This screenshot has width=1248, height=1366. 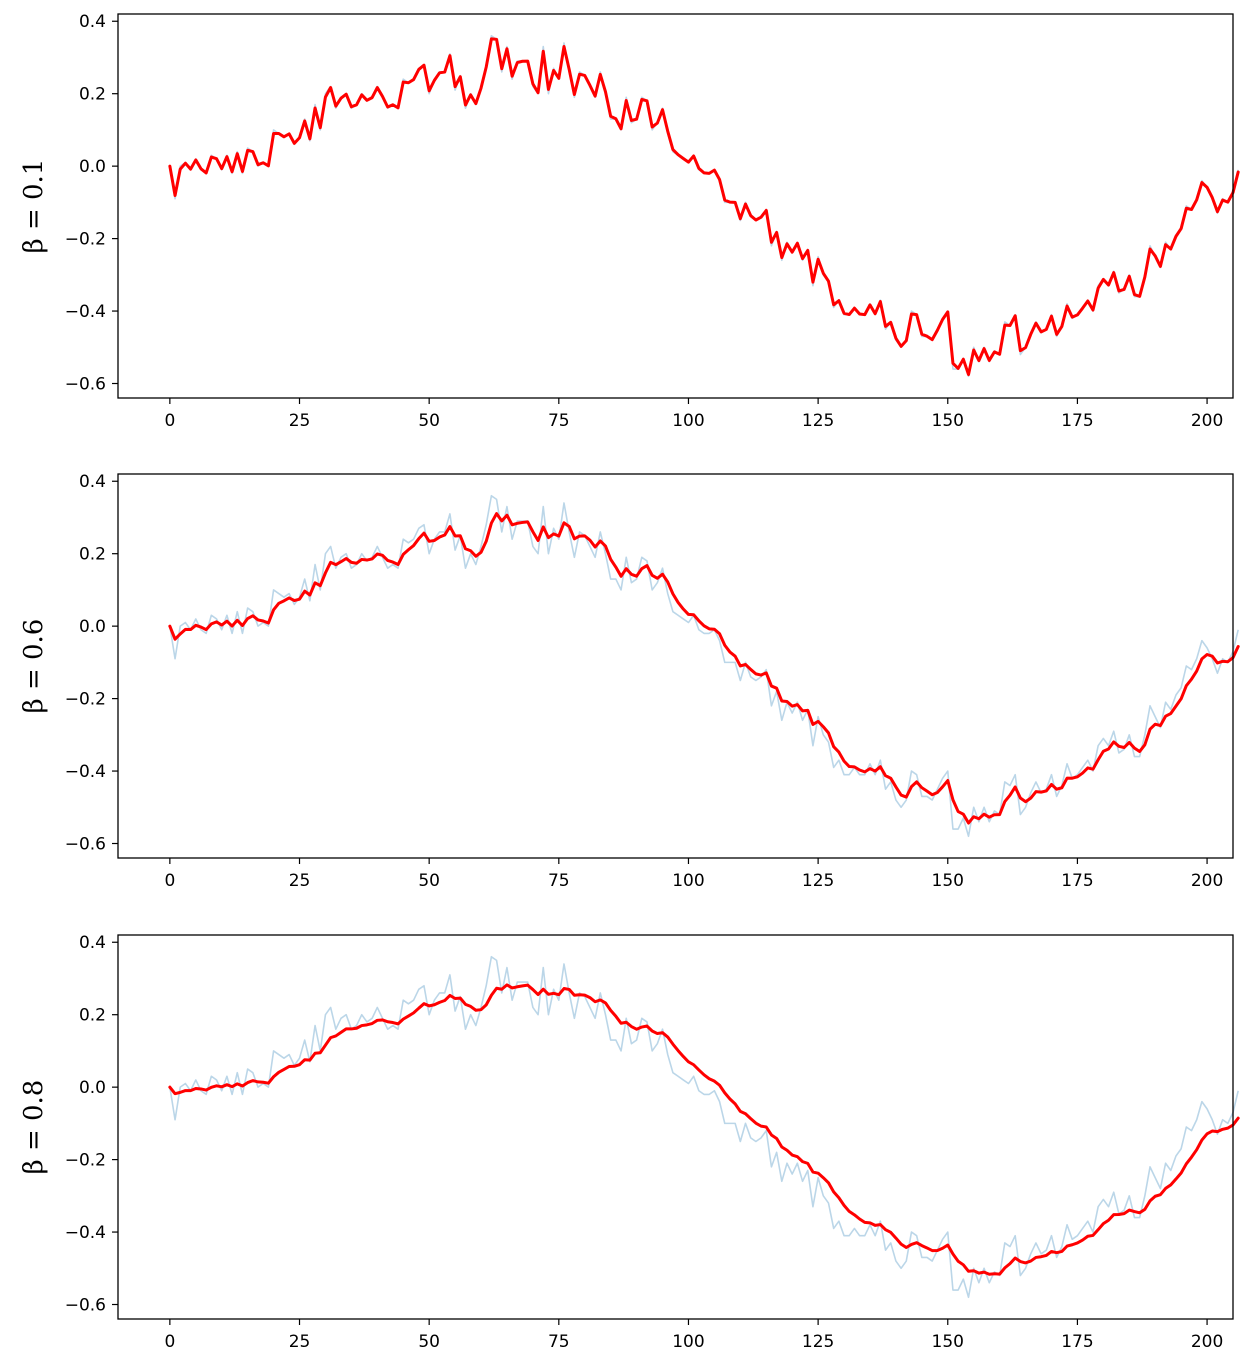 I want to click on y-axis-label: β = 0.8, so click(x=34, y=1127).